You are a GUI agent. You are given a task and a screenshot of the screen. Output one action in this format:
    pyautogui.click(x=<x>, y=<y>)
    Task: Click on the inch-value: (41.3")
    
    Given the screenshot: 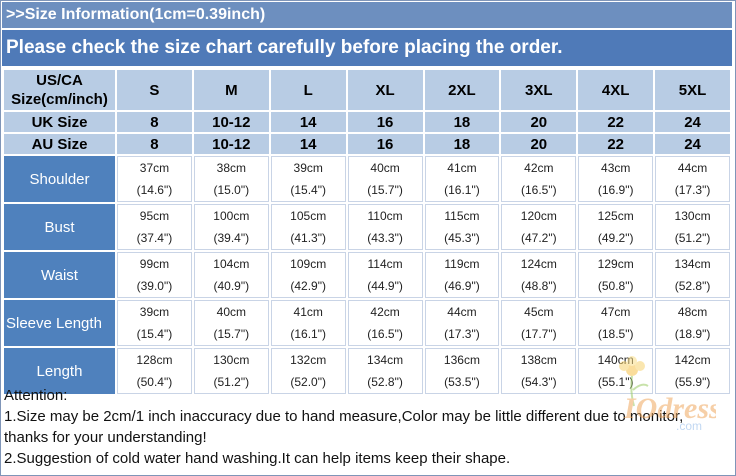 What is the action you would take?
    pyautogui.click(x=308, y=238)
    